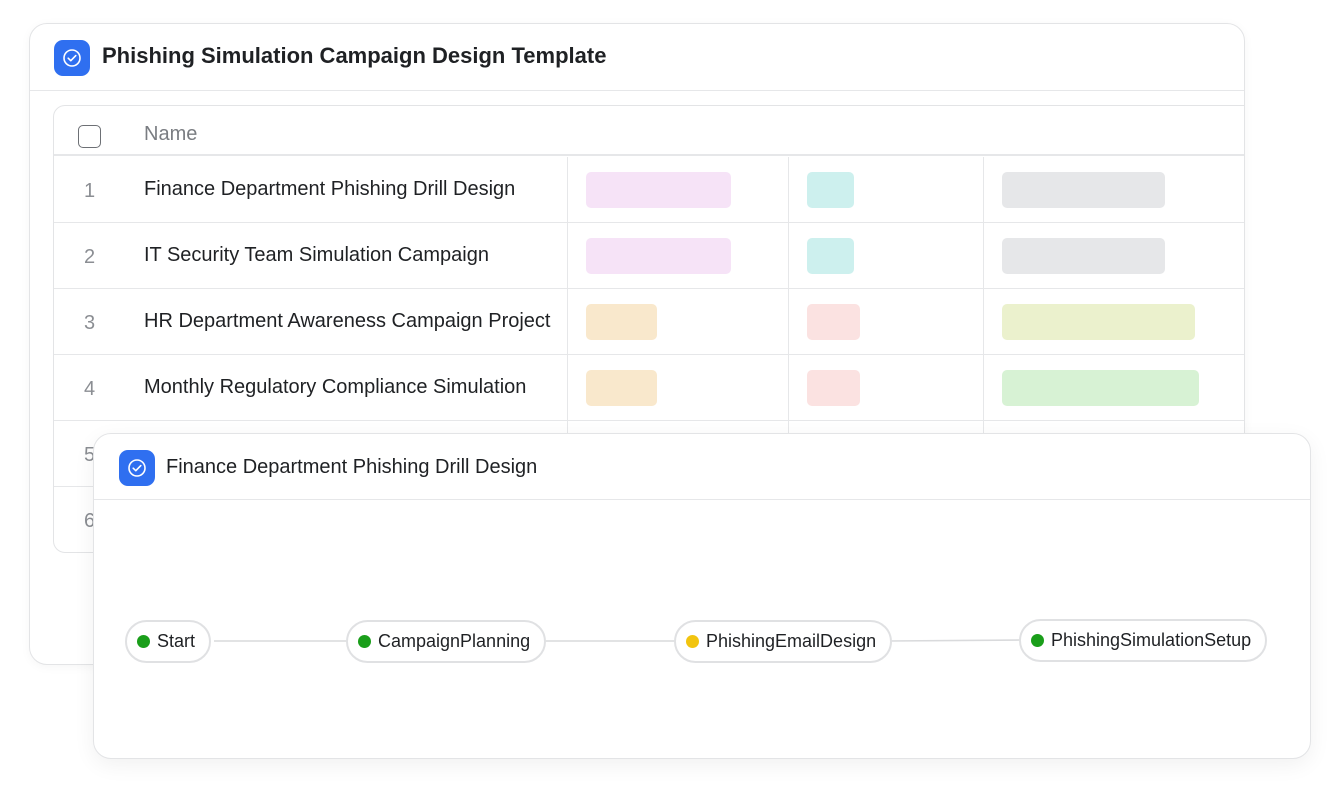 This screenshot has width=1338, height=791. I want to click on row-number: 5, so click(90, 455).